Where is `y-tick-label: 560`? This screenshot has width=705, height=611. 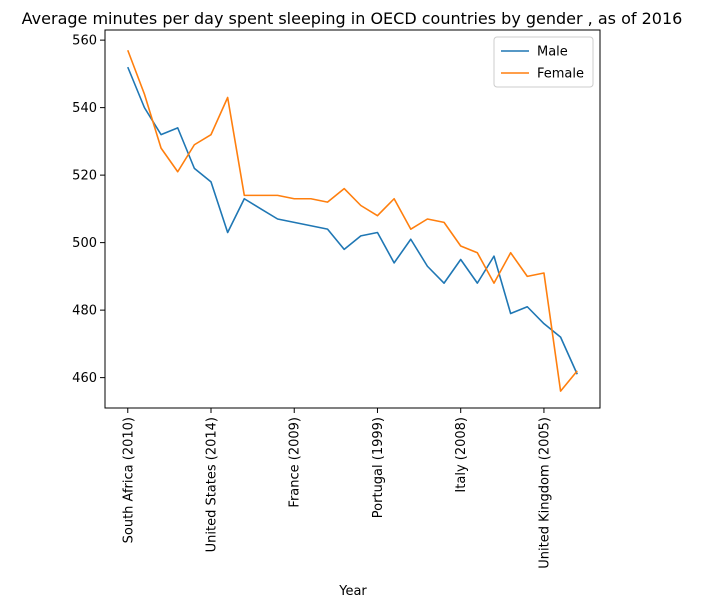
y-tick-label: 560 is located at coordinates (84, 41).